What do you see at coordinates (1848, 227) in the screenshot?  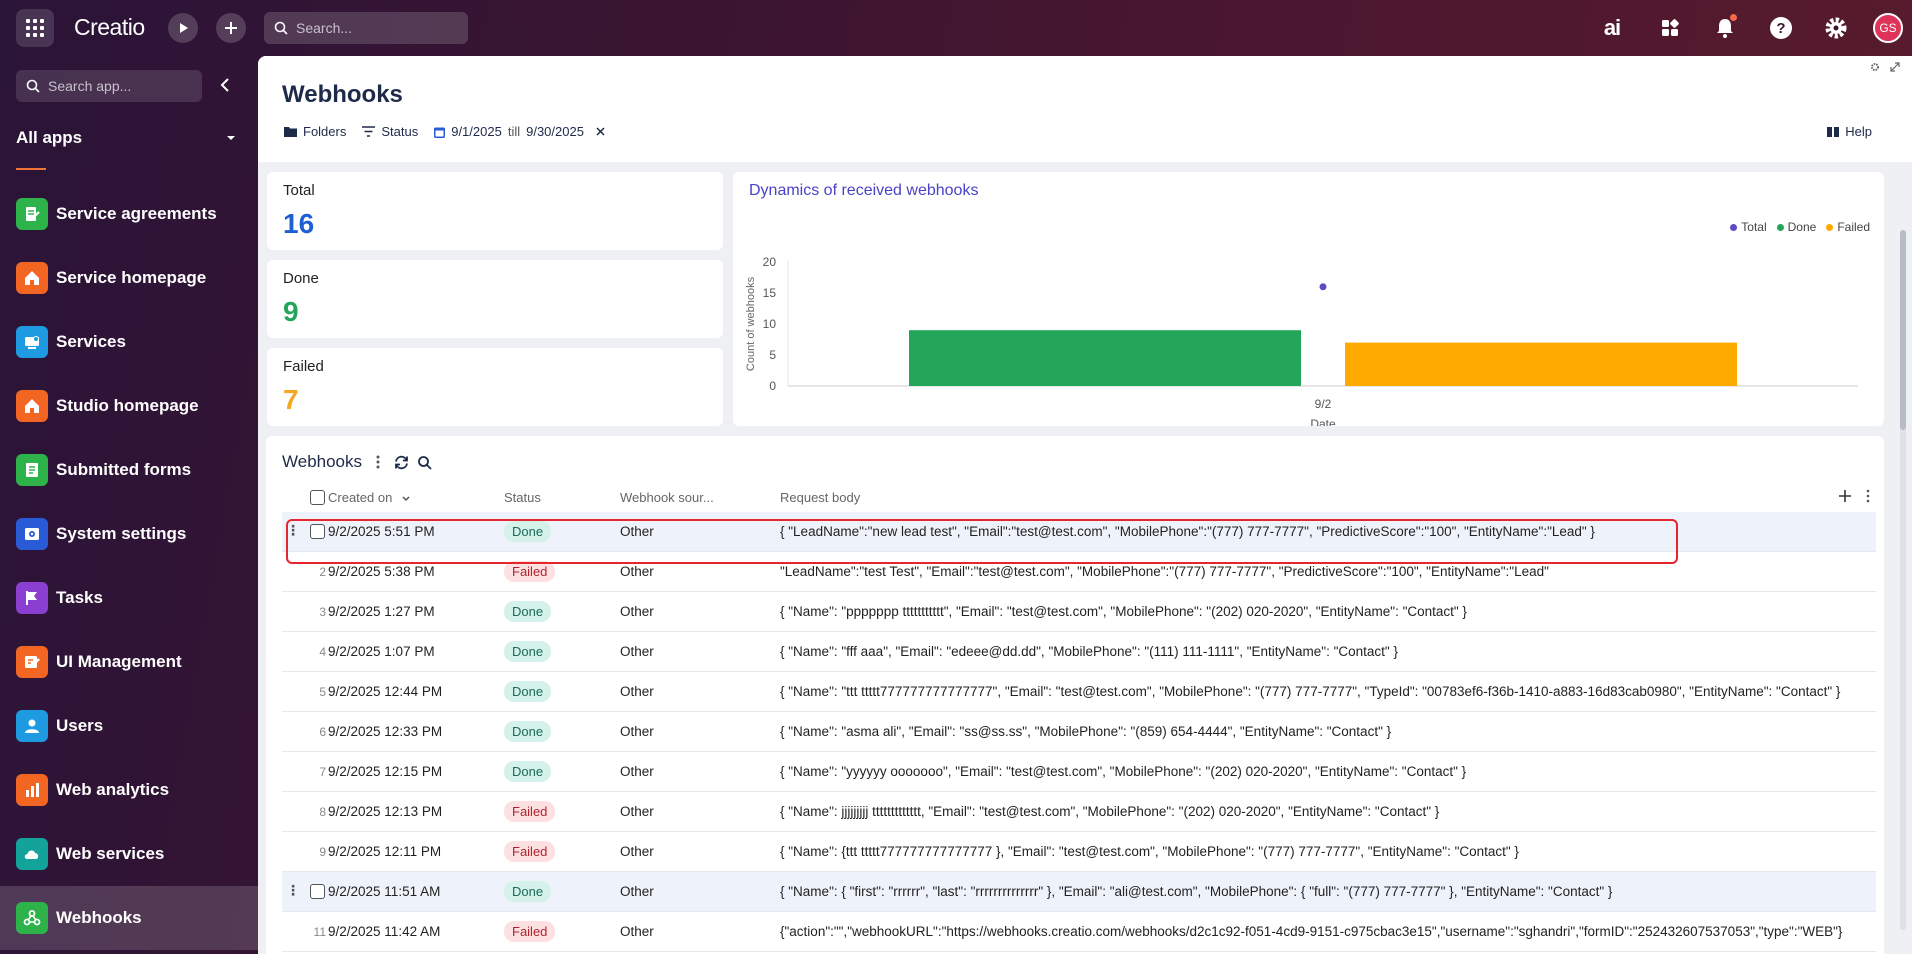 I see `legend-item-failed: Failed` at bounding box center [1848, 227].